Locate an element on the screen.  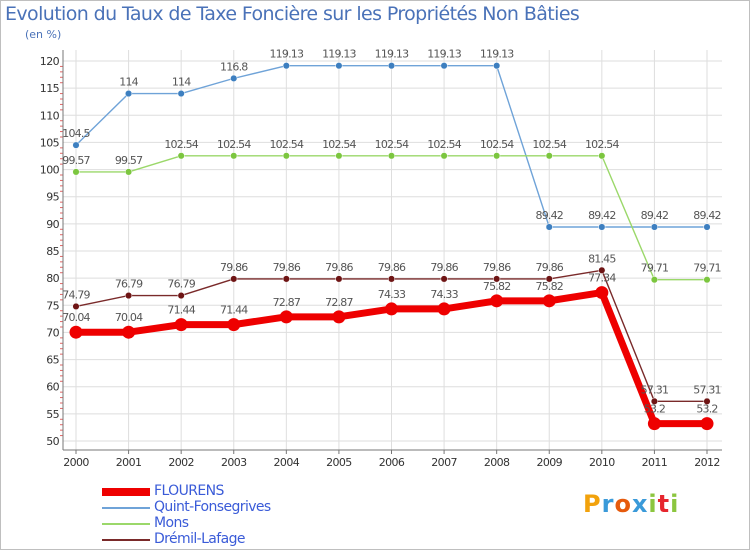
x-tick-label: 2001 is located at coordinates (129, 462).